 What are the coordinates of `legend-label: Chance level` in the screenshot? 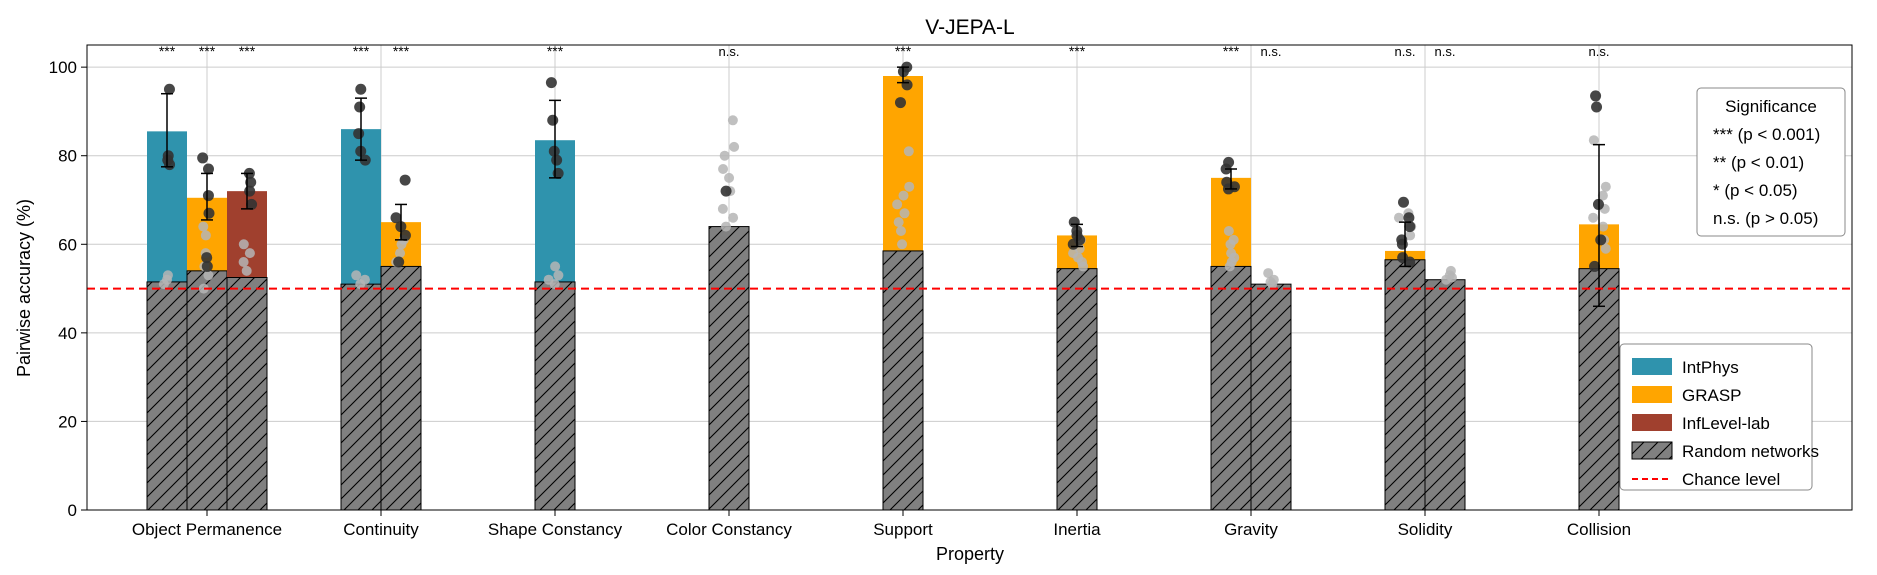 It's located at (1731, 479).